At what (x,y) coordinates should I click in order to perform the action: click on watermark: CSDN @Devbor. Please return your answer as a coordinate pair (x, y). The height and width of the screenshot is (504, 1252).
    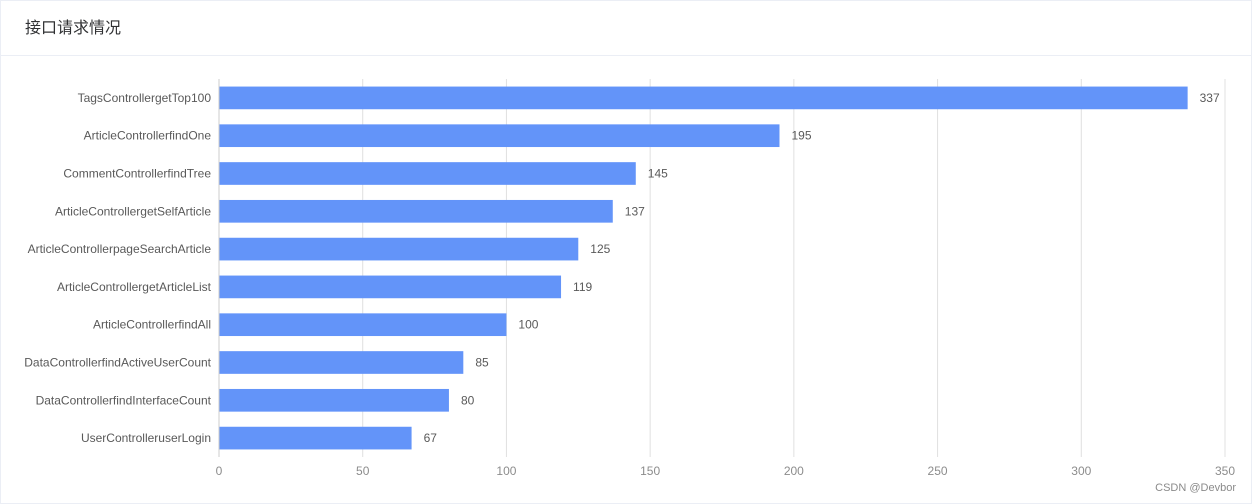
    Looking at the image, I should click on (1195, 488).